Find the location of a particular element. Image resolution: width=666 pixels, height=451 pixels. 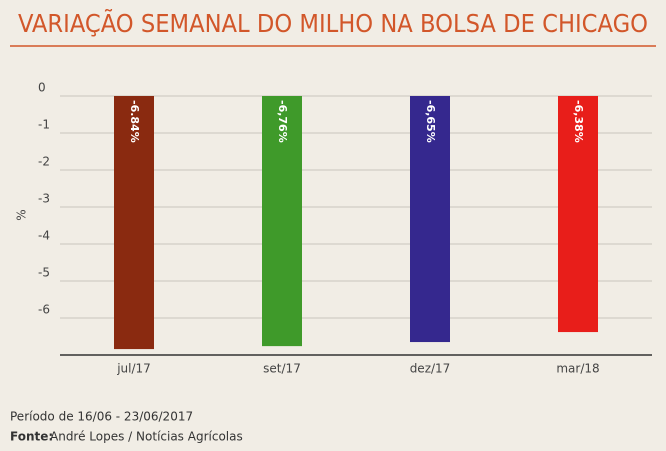

y-tick-label: -4 is located at coordinates (44, 236).